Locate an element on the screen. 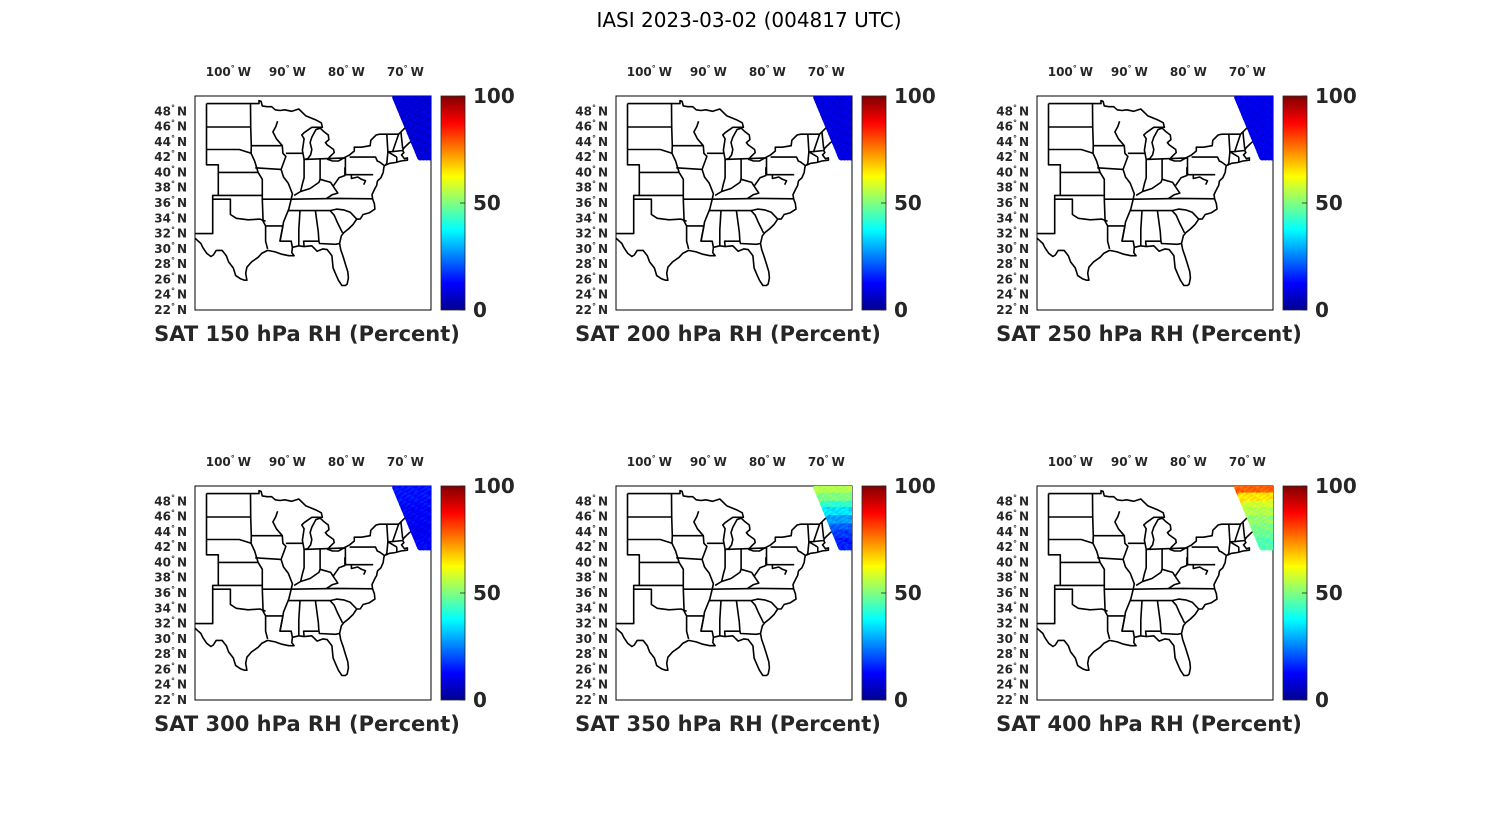 The width and height of the screenshot is (1500, 825). colorbar-tick-label: 0 is located at coordinates (1322, 310).